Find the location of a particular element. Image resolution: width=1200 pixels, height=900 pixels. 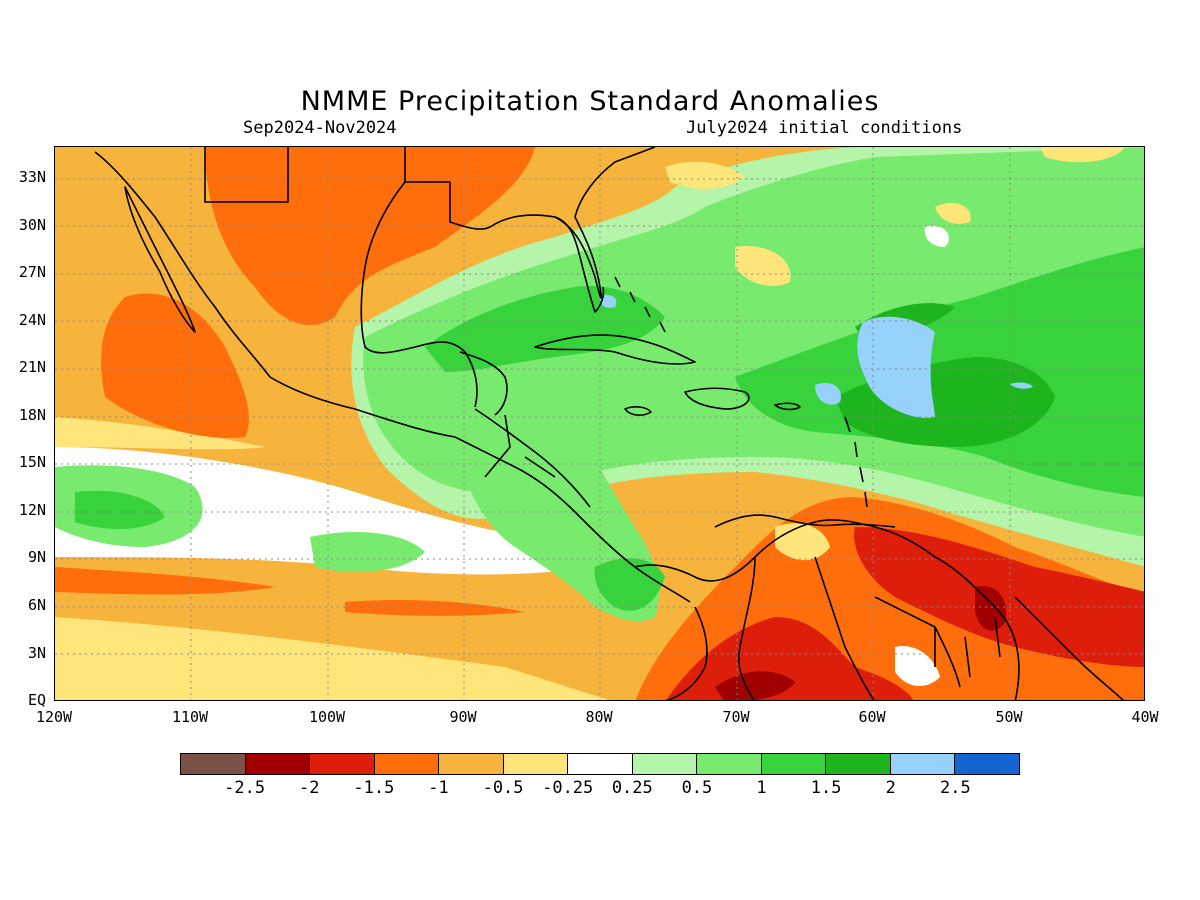

colorbar-label: 2.5 is located at coordinates (955, 788).